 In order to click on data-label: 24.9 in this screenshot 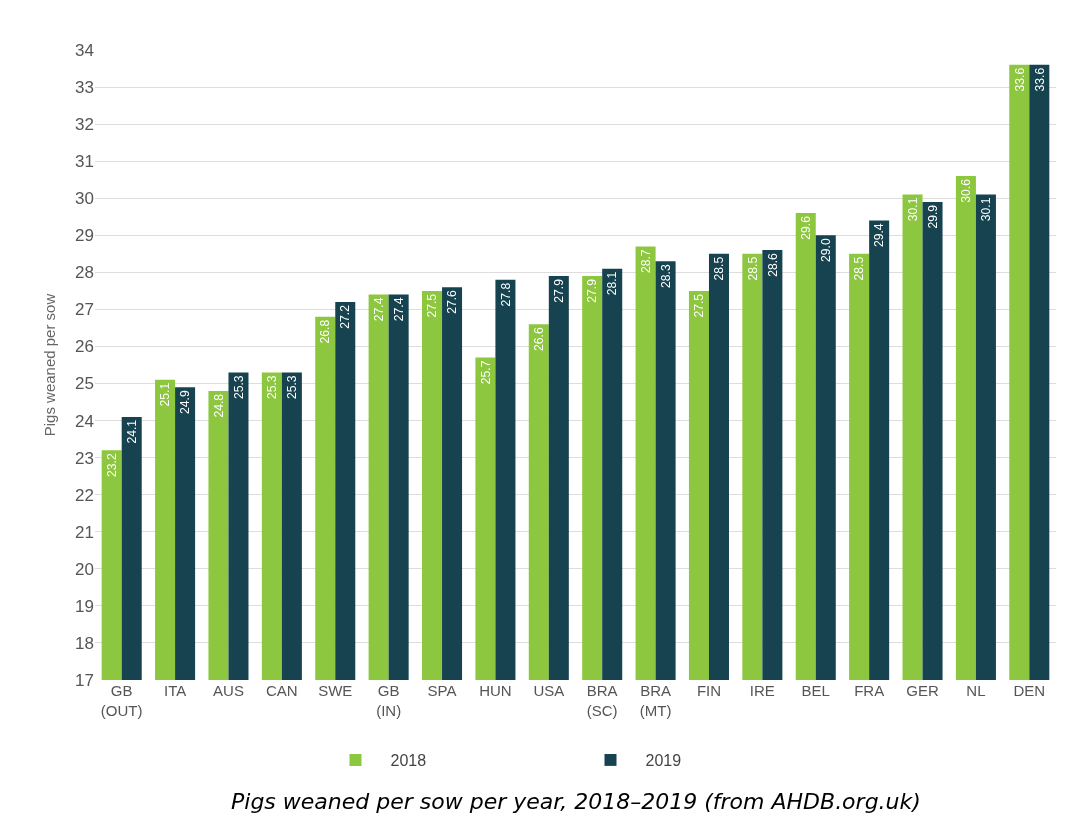, I will do `click(185, 402)`.